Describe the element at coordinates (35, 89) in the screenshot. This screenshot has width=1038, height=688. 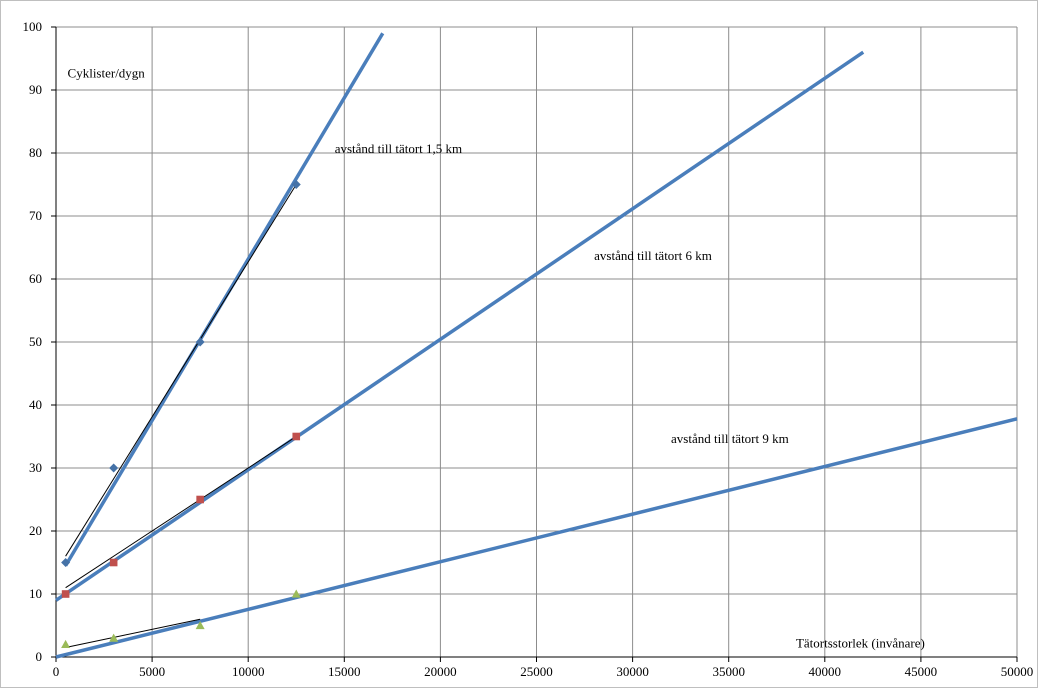
I see `y-tick-label: 90` at that location.